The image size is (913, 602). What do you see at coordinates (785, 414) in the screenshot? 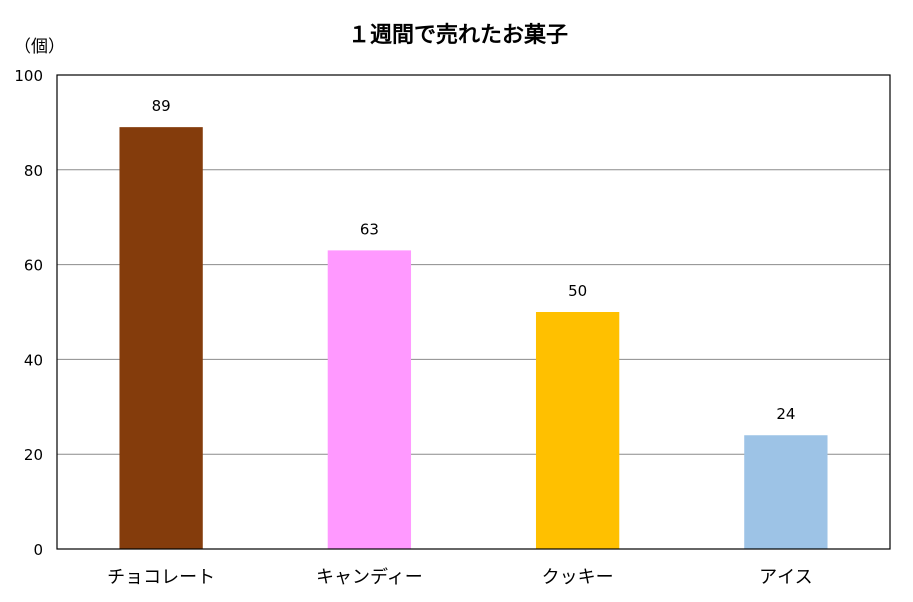
I see `data-label: 24` at bounding box center [785, 414].